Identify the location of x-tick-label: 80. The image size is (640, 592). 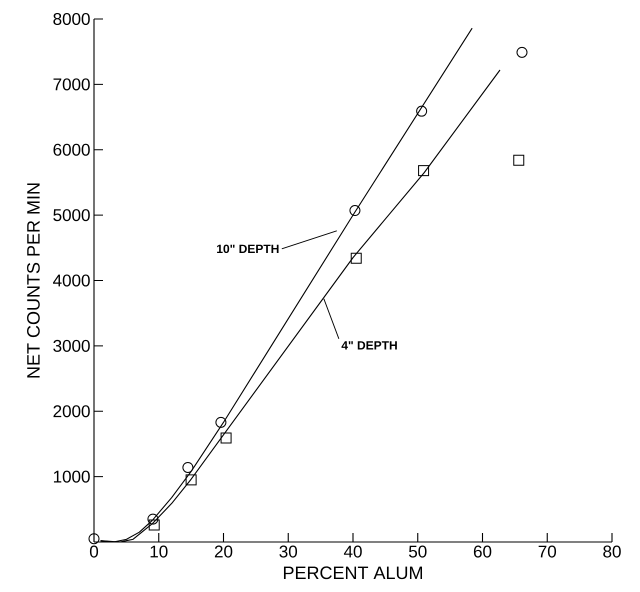
(612, 552).